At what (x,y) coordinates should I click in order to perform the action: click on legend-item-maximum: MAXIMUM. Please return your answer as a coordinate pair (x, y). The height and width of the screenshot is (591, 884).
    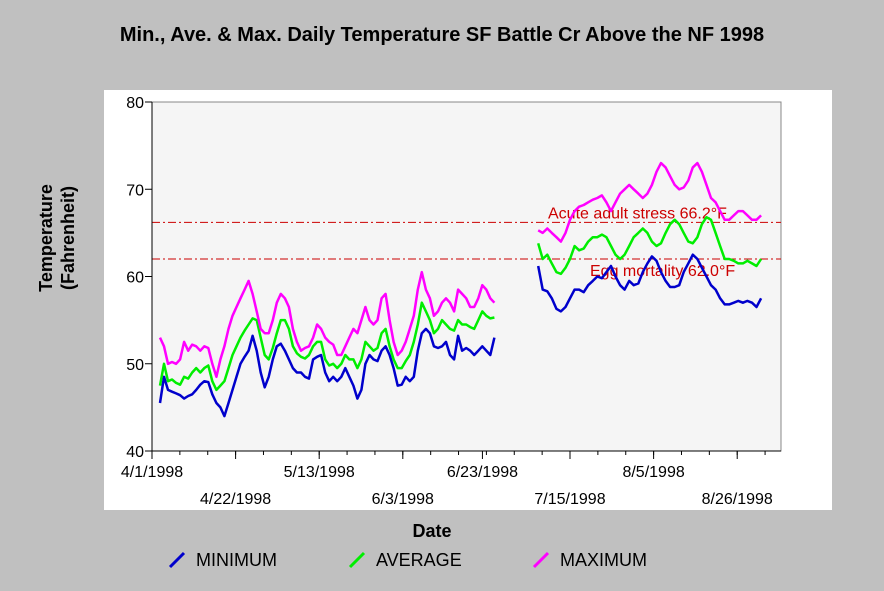
    Looking at the image, I should click on (589, 560).